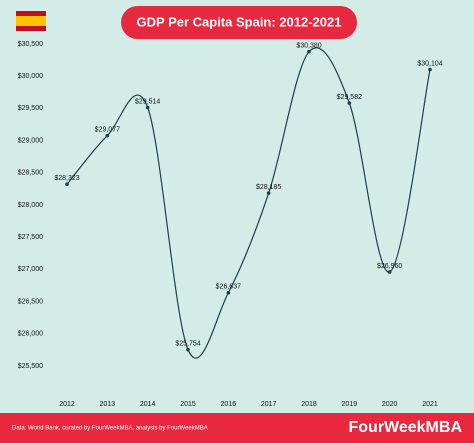 The height and width of the screenshot is (443, 474). What do you see at coordinates (148, 404) in the screenshot?
I see `x-tick-label: 2014` at bounding box center [148, 404].